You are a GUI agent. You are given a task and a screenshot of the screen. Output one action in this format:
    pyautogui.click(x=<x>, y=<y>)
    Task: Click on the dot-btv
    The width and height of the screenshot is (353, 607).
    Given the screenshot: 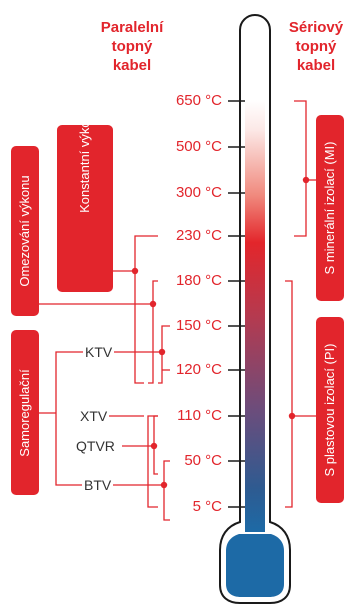 What is the action you would take?
    pyautogui.click(x=164, y=485)
    